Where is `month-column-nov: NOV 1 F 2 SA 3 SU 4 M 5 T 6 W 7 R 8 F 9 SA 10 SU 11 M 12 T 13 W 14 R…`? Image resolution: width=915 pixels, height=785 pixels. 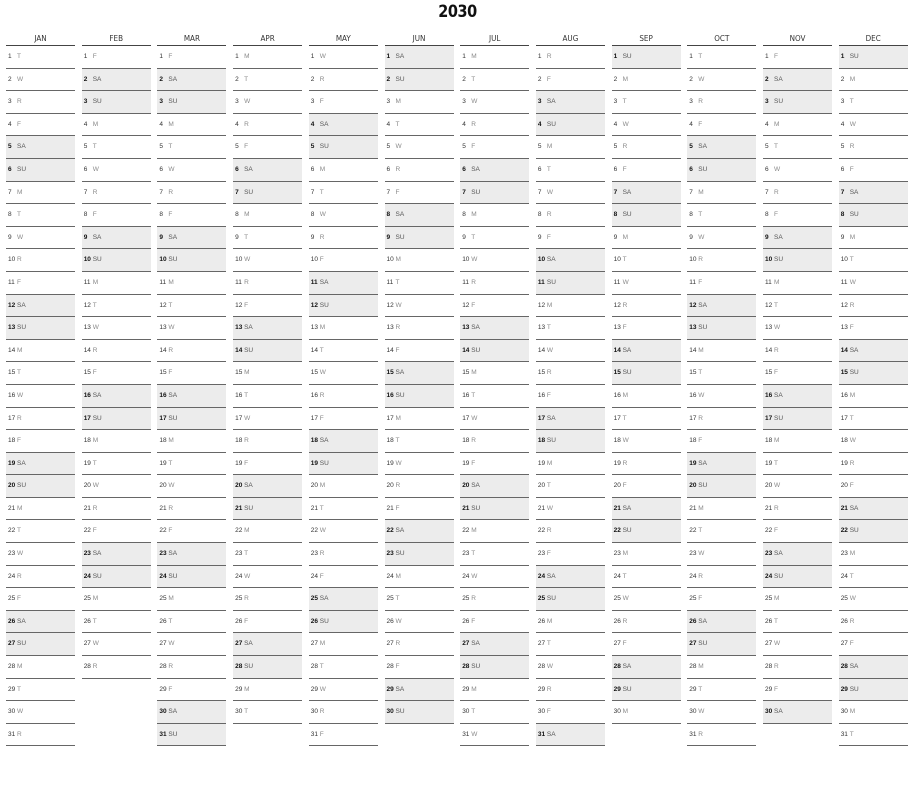
month-column-nov: NOV 1 F 2 SA 3 SU 4 M 5 T 6 W 7 R 8 F 9 SA 10 SU 11 M 12 T 13 W 14 R… is located at coordinates (797, 379).